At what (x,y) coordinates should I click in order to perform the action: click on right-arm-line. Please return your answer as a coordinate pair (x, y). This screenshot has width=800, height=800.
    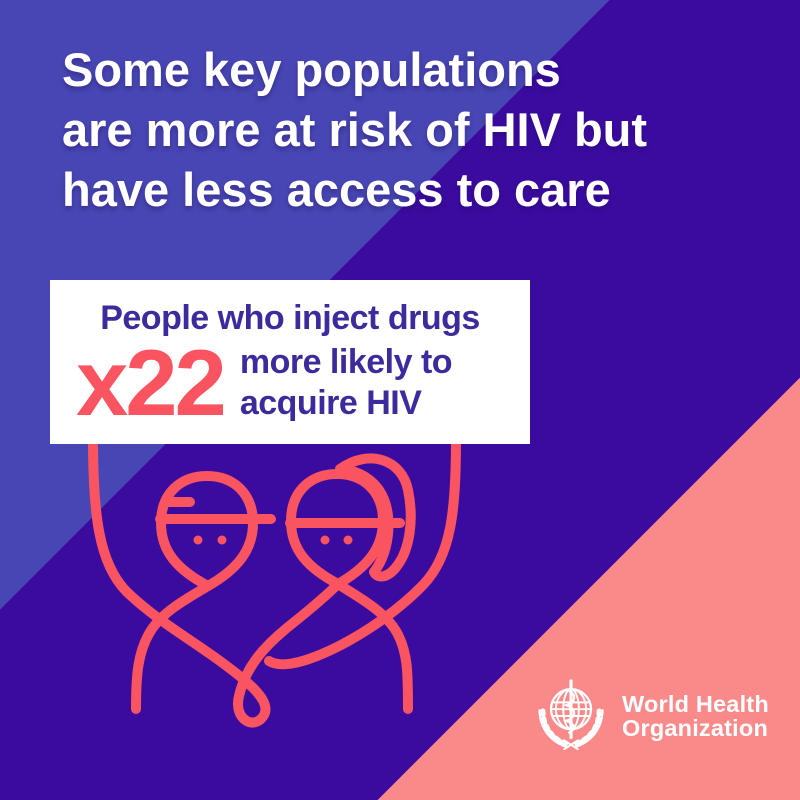
    Looking at the image, I should click on (362, 551).